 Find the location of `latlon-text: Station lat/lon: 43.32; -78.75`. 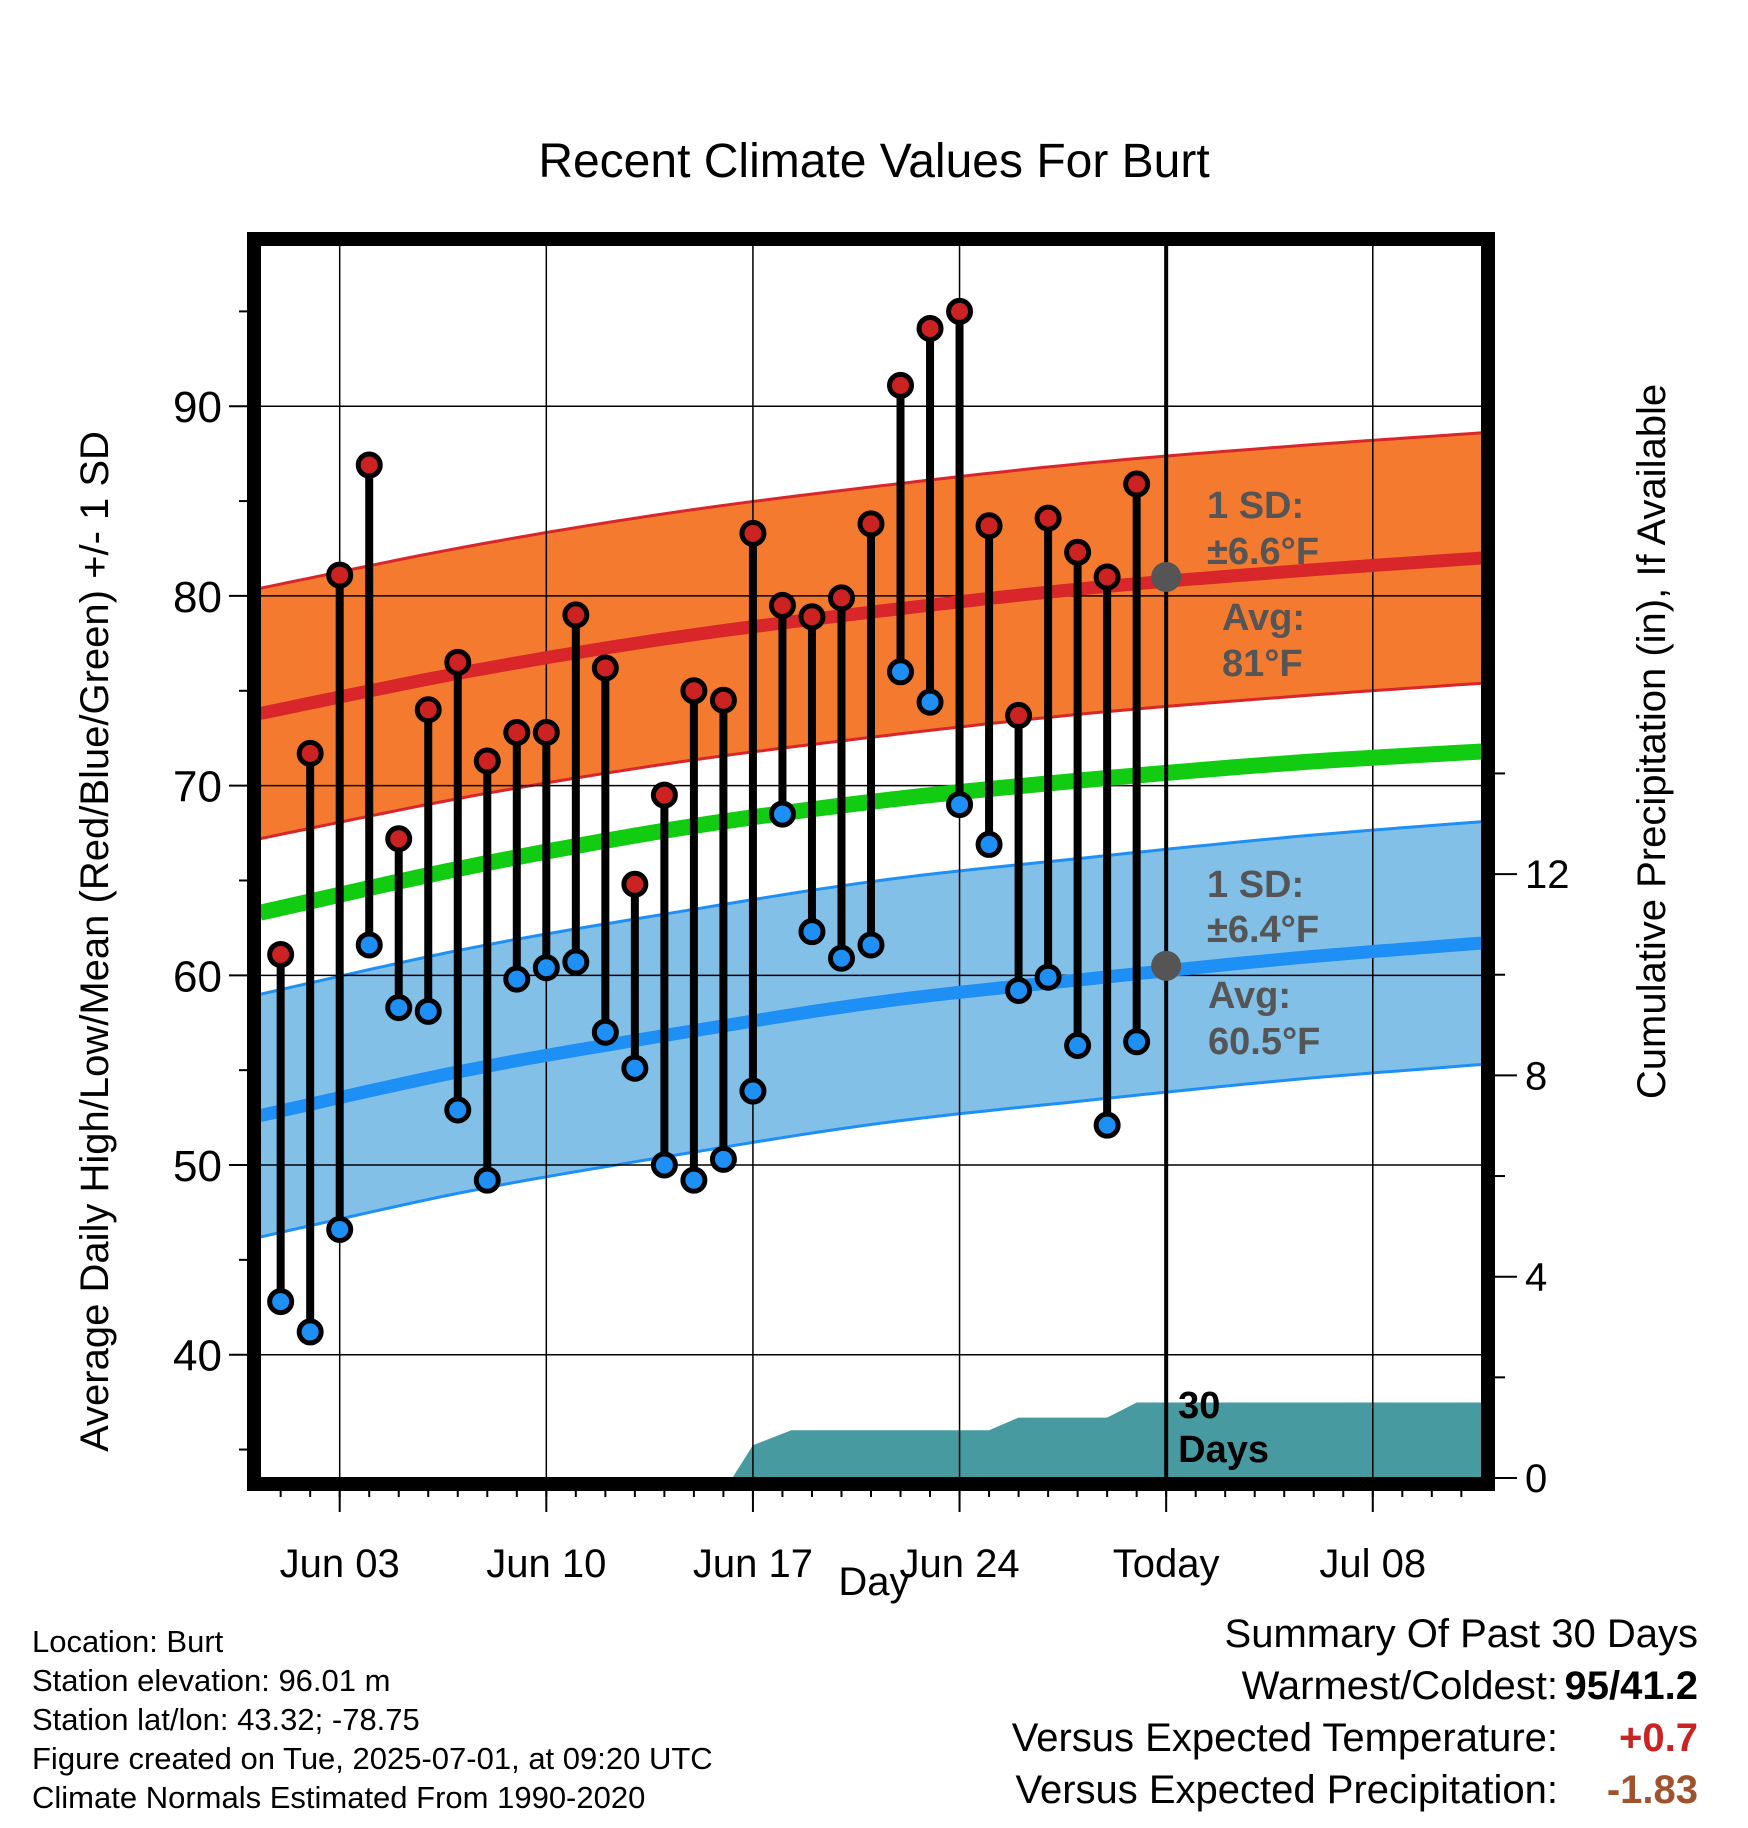

latlon-text: Station lat/lon: 43.32; -78.75 is located at coordinates (226, 1719).